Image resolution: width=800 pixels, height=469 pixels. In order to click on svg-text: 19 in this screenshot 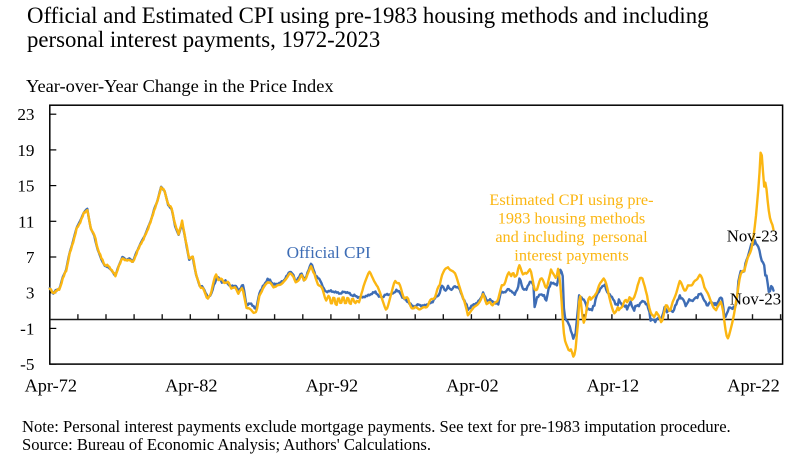, I will do `click(25, 150)`.